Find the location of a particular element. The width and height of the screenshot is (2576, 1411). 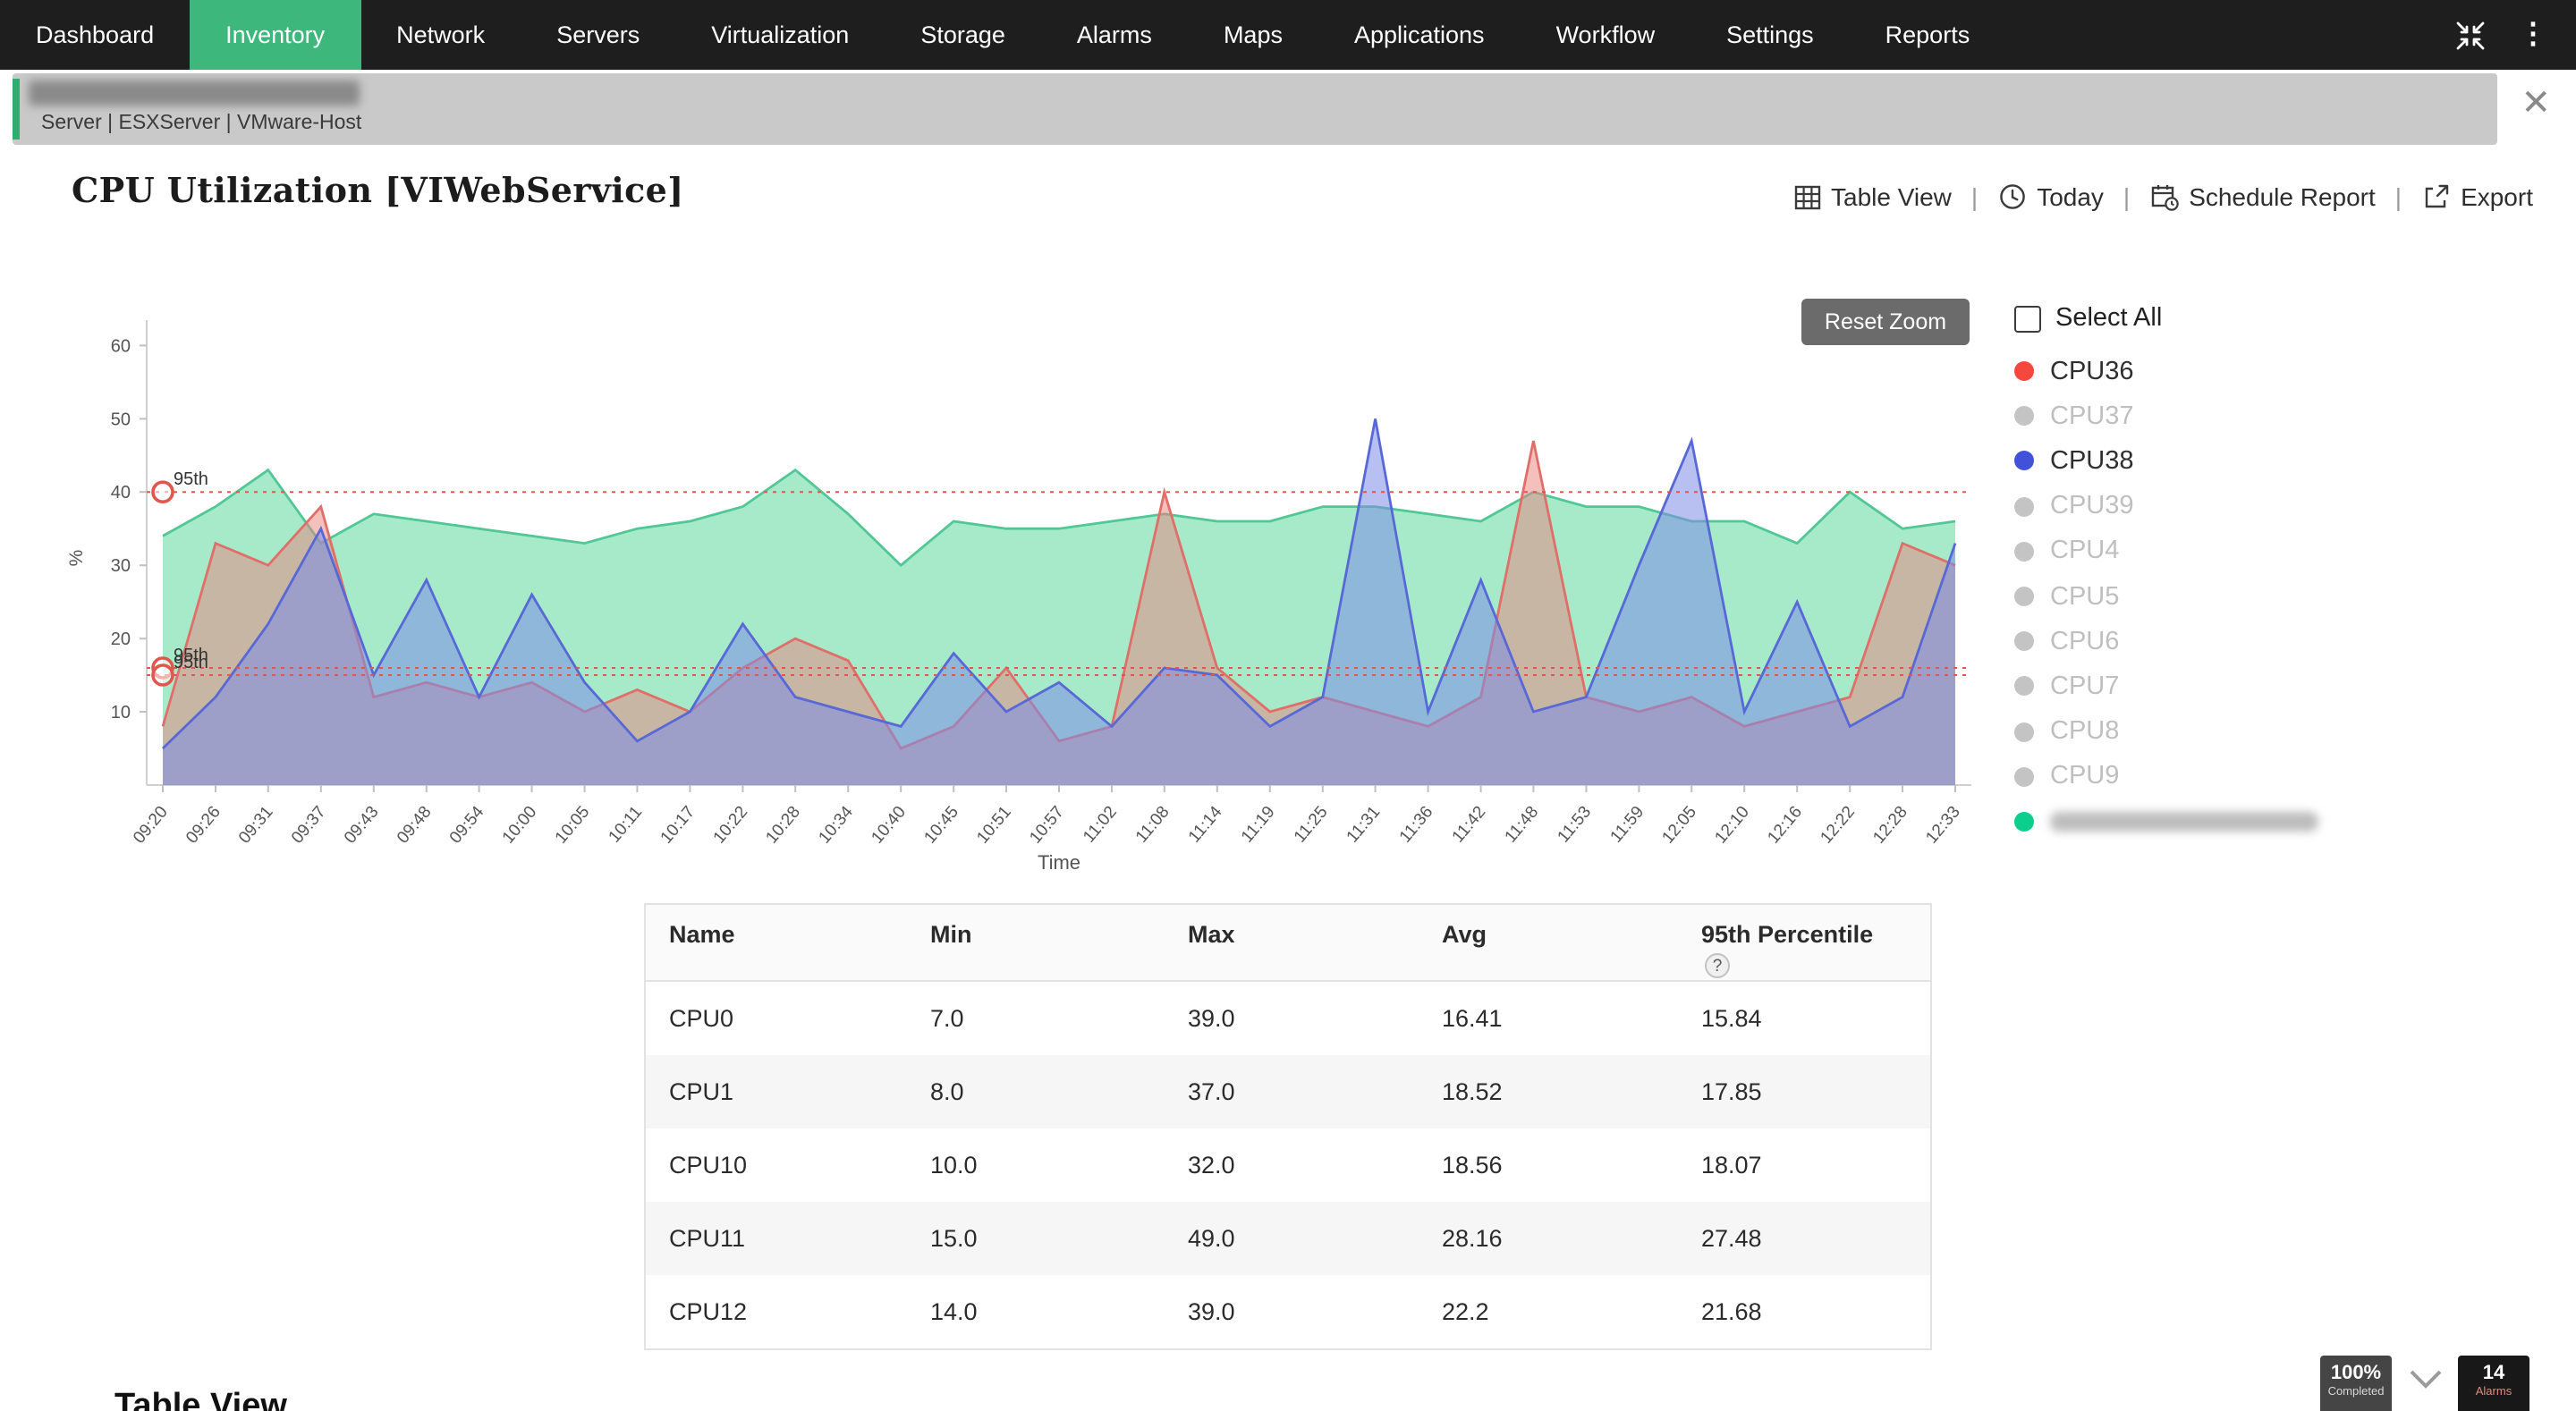

clock-icon is located at coordinates (2011, 197).